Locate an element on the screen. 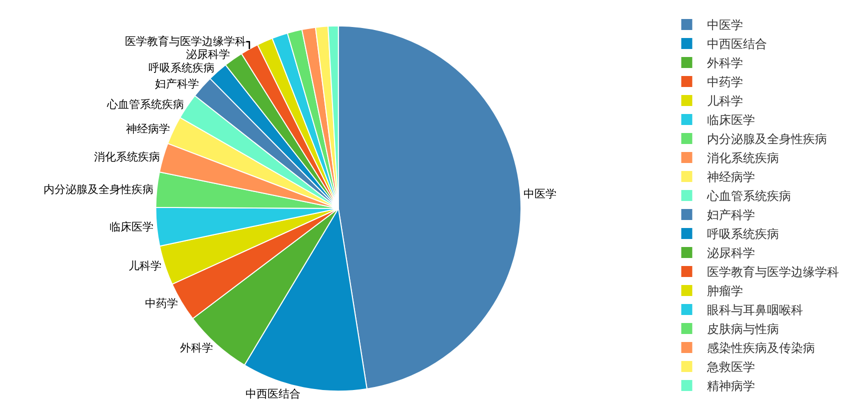  legend-label: 神经病学 is located at coordinates (730, 177).